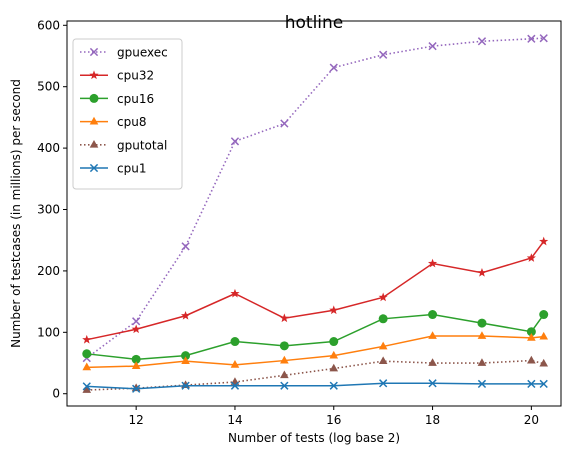  Describe the element at coordinates (314, 23) in the screenshot. I see `chart-title: hotline` at that location.